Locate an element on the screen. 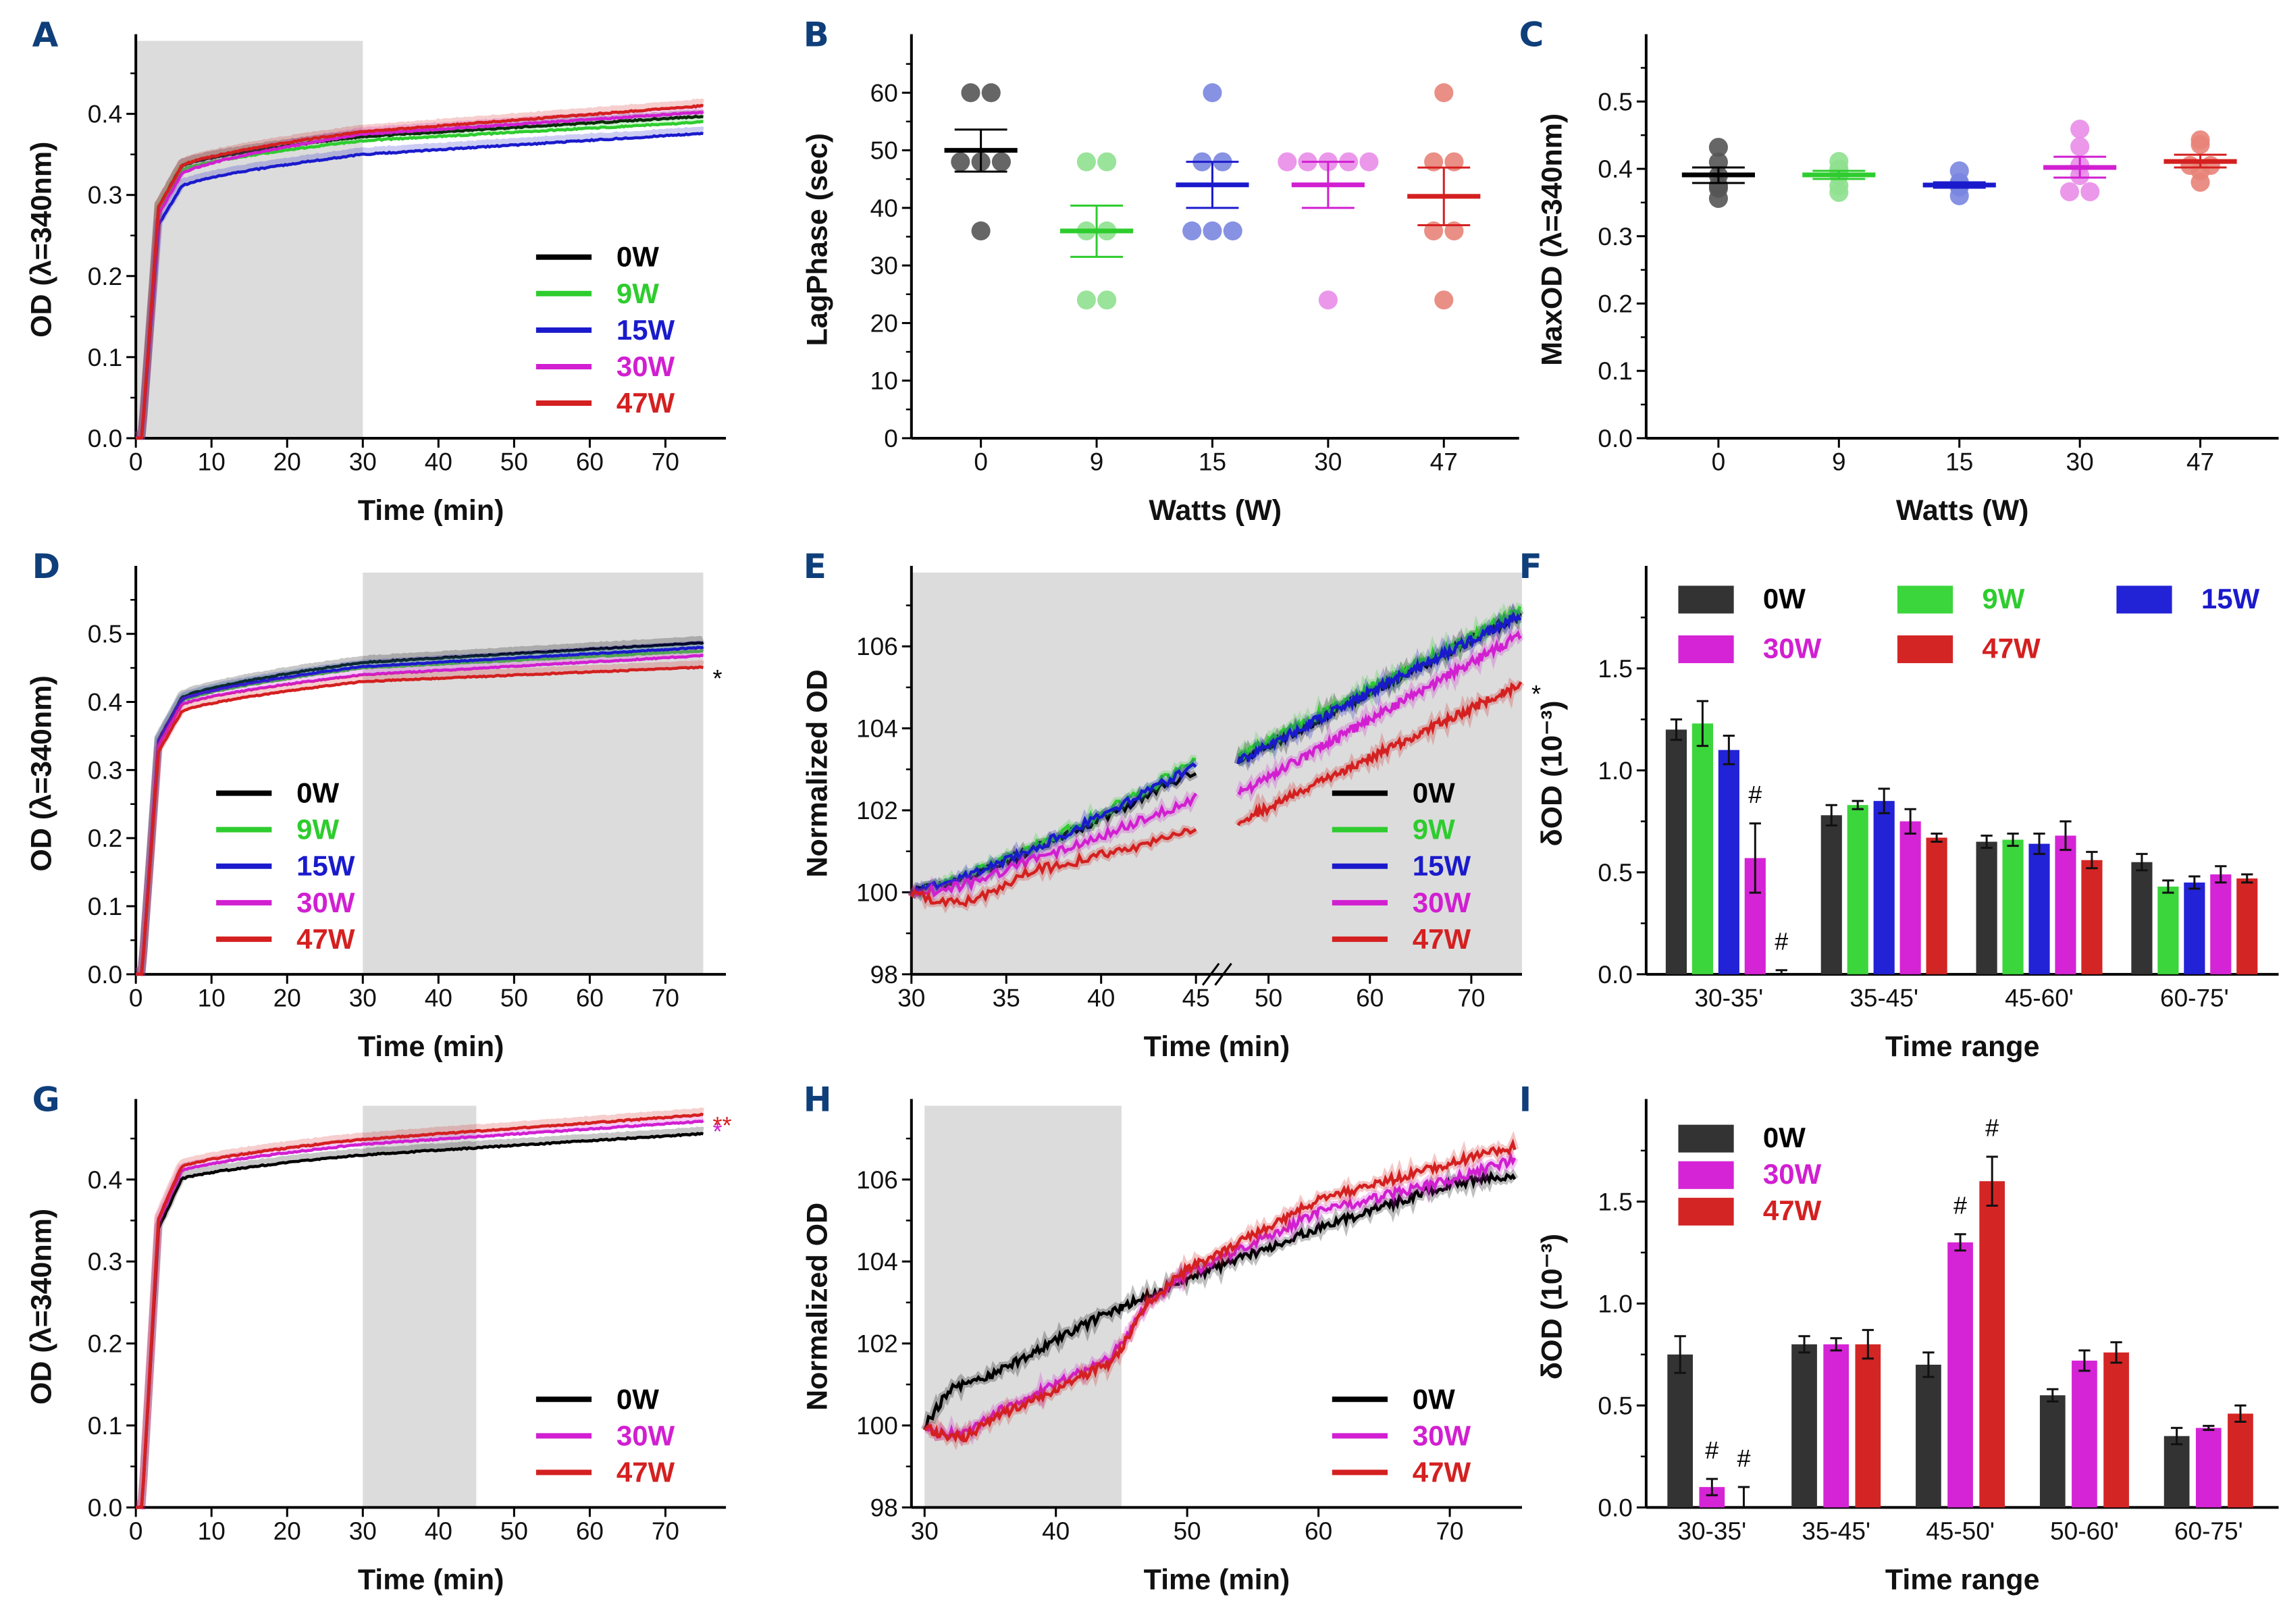 This screenshot has width=2283, height=1624. series-band-30W is located at coordinates (419, 813).